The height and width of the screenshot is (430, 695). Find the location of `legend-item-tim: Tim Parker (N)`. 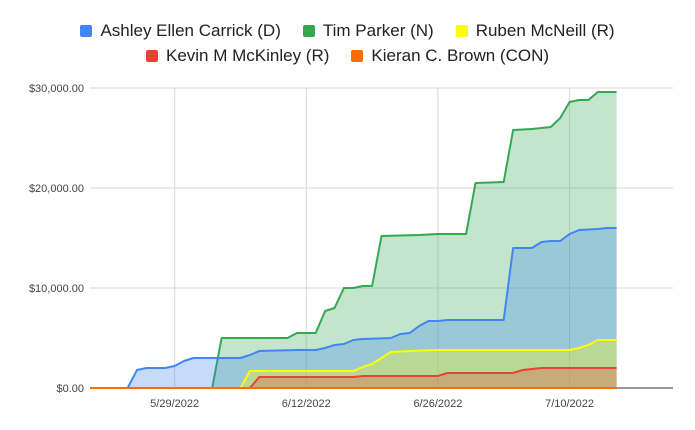

legend-item-tim: Tim Parker (N) is located at coordinates (368, 31).